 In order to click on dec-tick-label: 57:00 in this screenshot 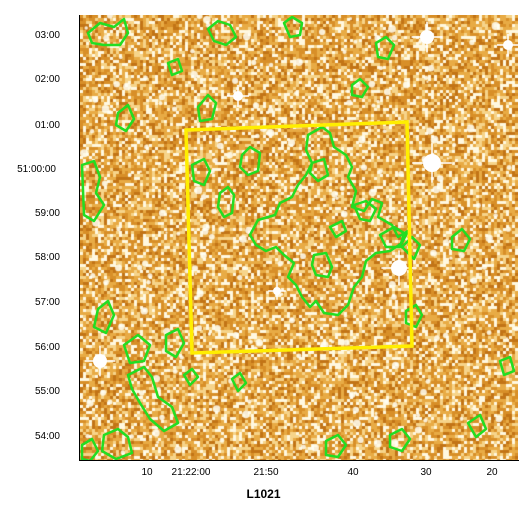, I will do `click(47, 302)`.